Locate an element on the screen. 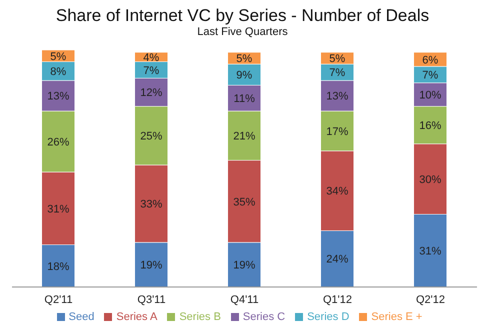 This screenshot has width=485, height=323. data-label: 16% is located at coordinates (430, 126).